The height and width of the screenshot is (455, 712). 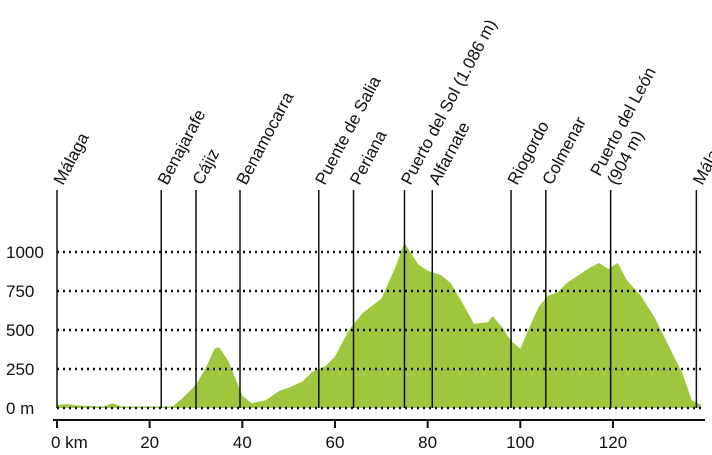 I want to click on x-tick-label: 0 km, so click(x=69, y=442).